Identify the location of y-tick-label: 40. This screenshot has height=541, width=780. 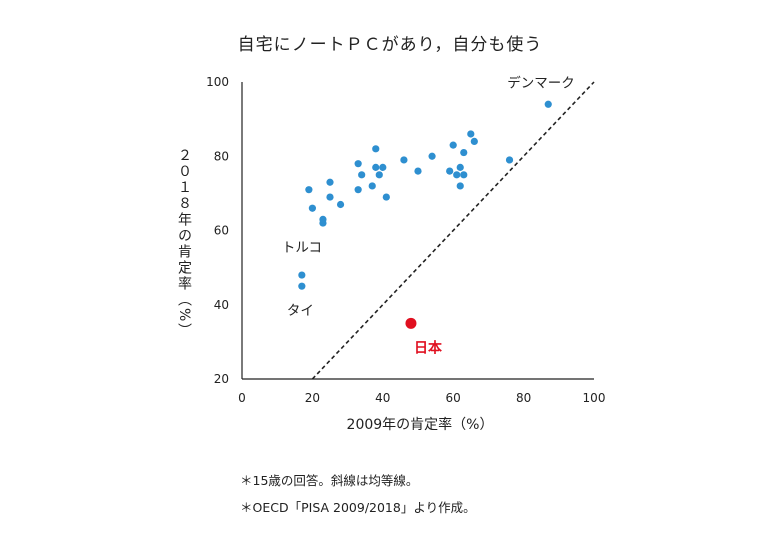
(221, 305).